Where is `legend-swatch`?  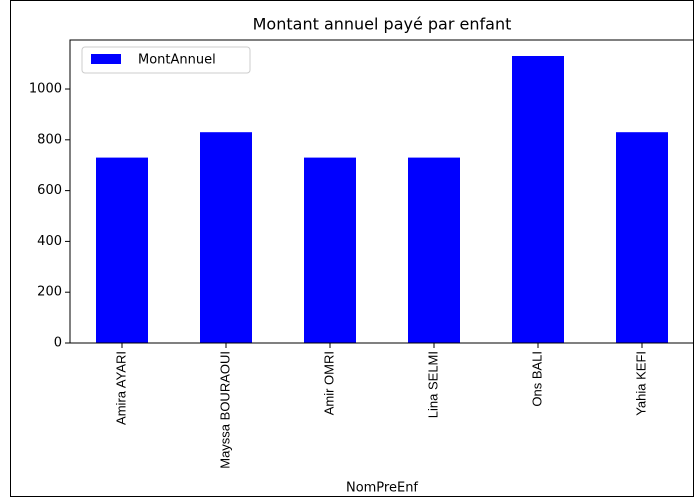
legend-swatch is located at coordinates (106, 59).